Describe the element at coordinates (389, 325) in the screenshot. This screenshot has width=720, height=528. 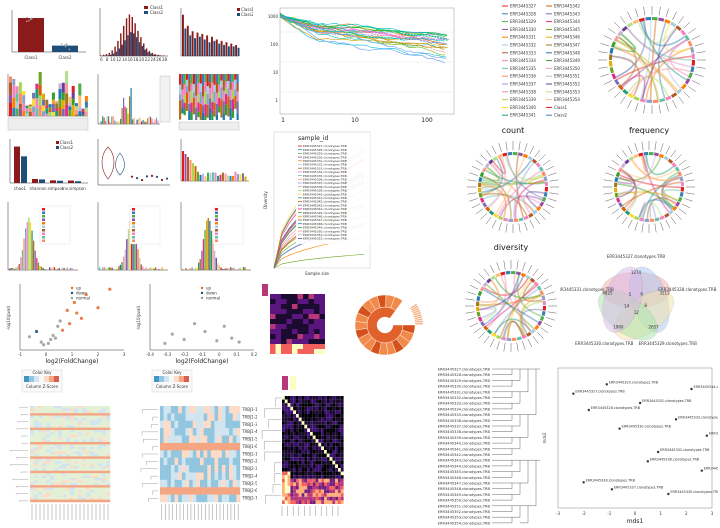
I see `sunburst-chart` at that location.